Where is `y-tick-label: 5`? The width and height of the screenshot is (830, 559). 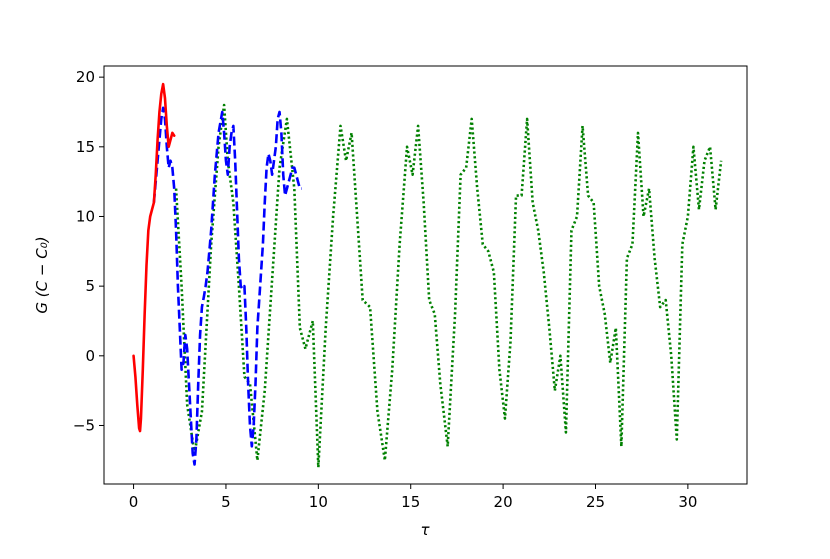 y-tick-label: 5 is located at coordinates (90, 286).